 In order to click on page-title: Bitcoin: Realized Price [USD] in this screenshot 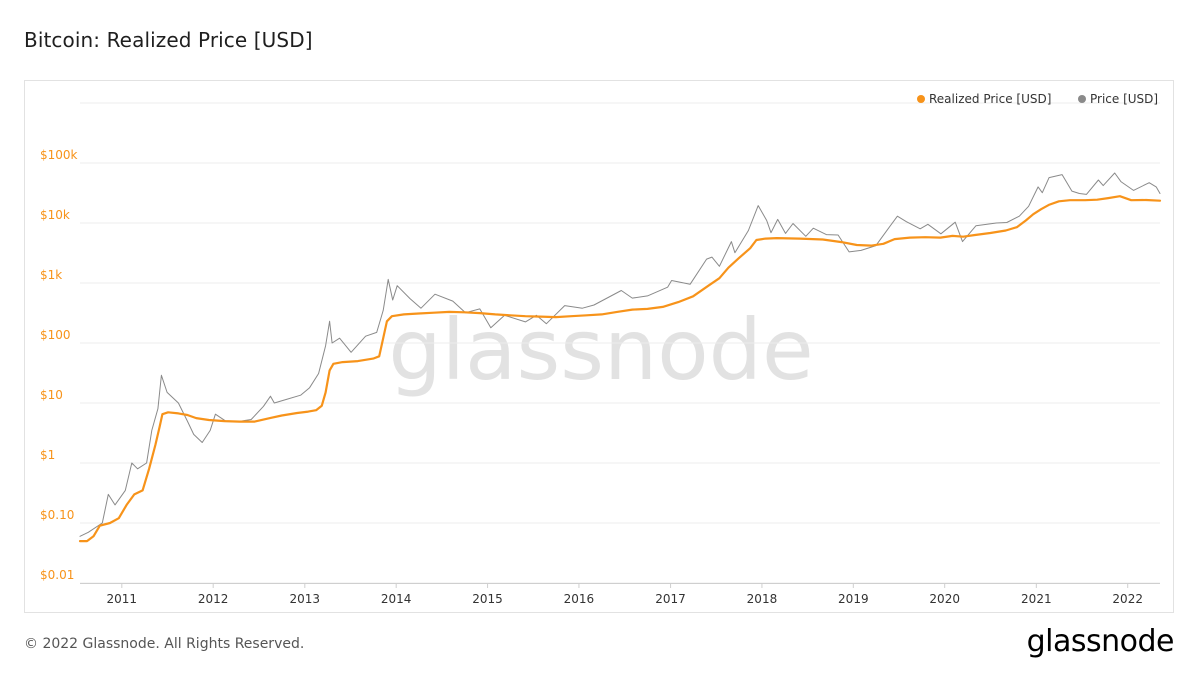, I will do `click(168, 40)`.